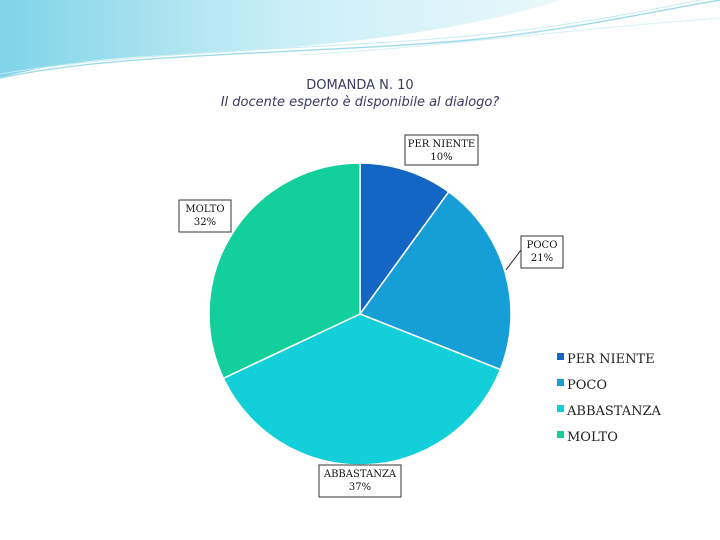 This screenshot has height=540, width=720. What do you see at coordinates (360, 474) in the screenshot?
I see `svg-text: ABBASTANZA` at bounding box center [360, 474].